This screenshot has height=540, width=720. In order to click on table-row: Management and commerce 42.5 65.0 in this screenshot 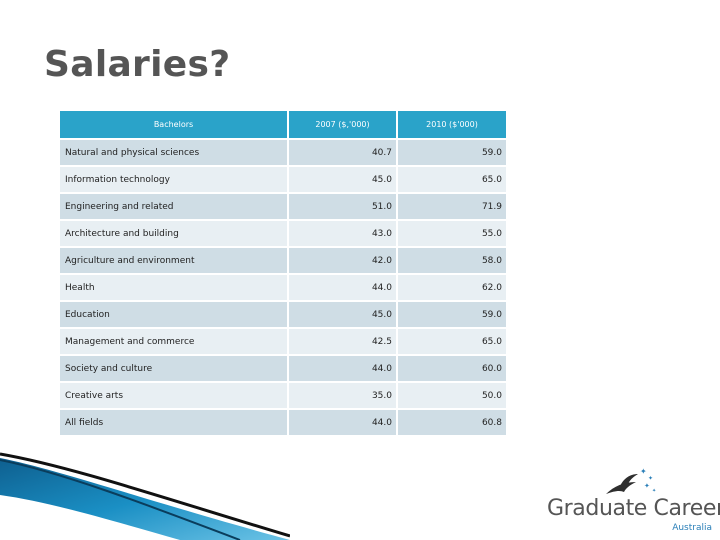, I will do `click(284, 342)`.